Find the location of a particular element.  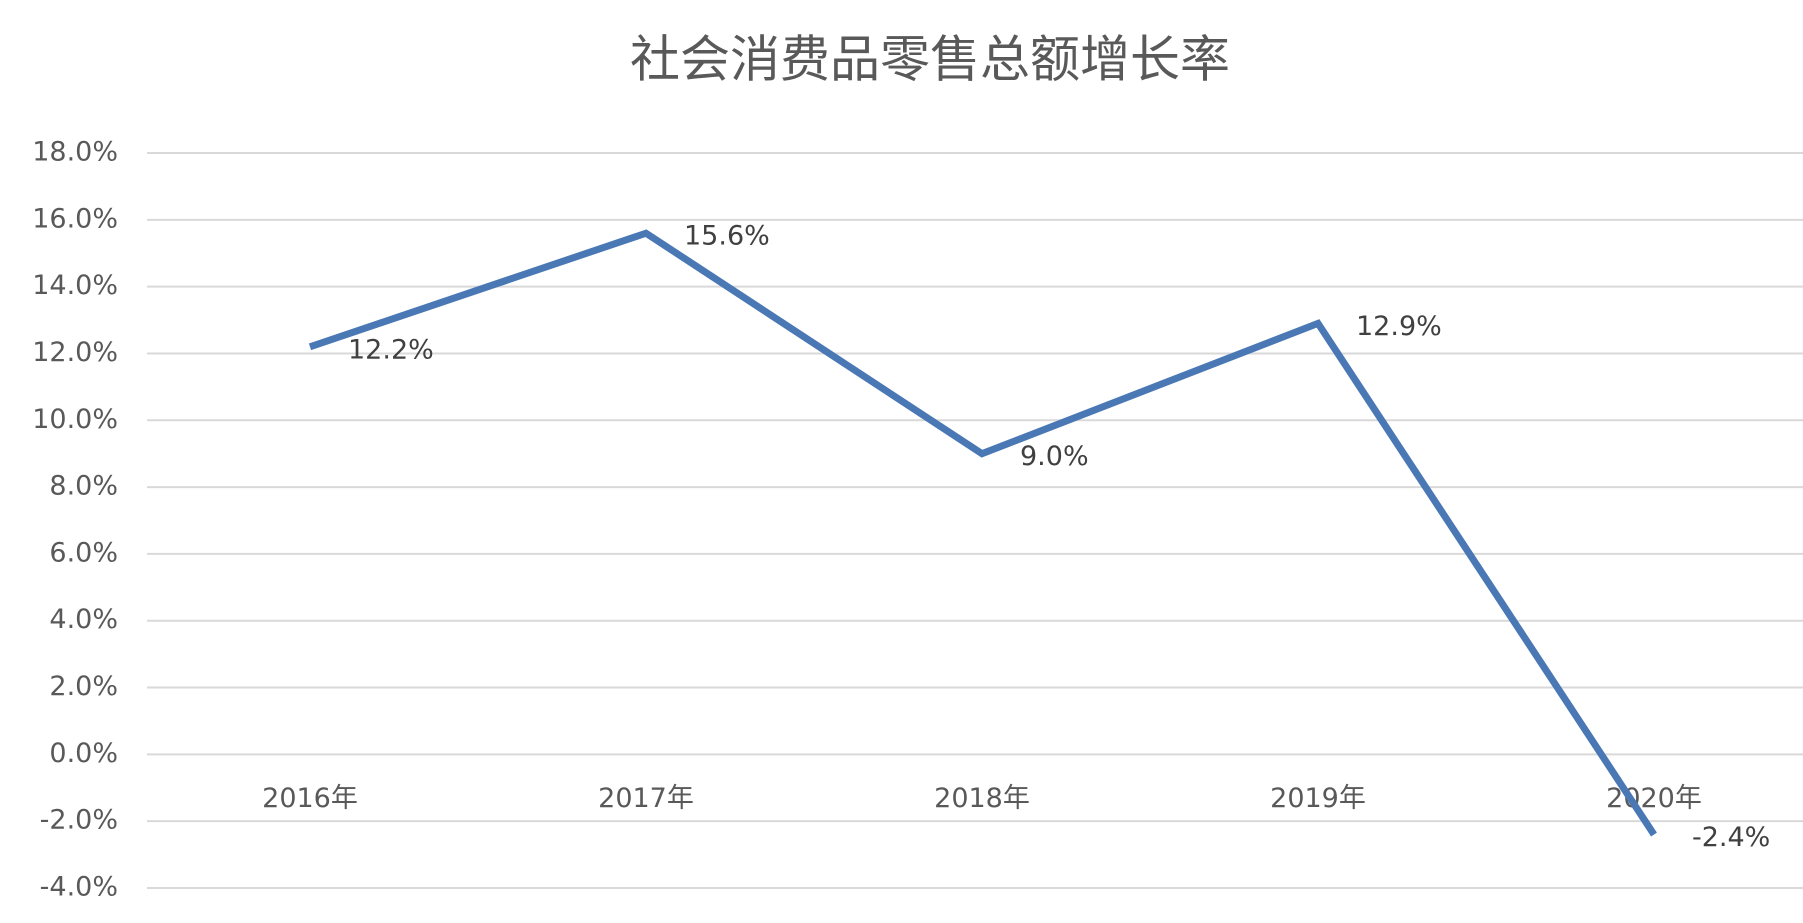

x-tick-label: 2016年 is located at coordinates (310, 798).